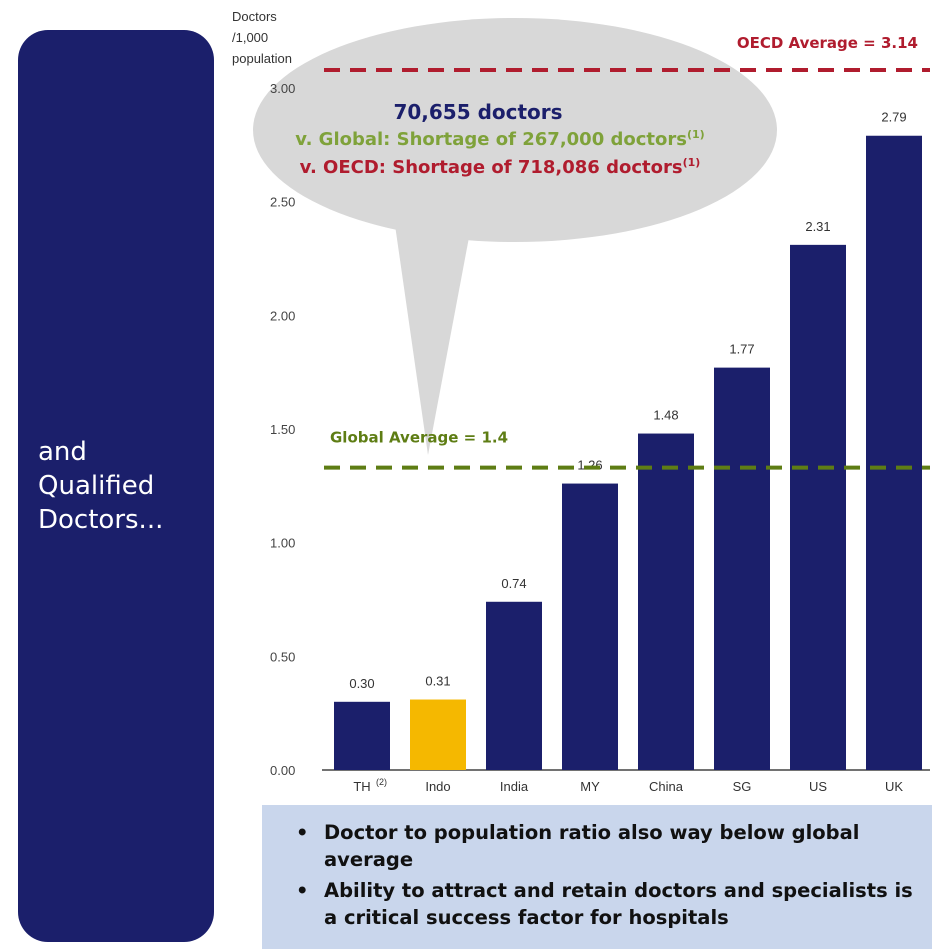 The width and height of the screenshot is (932, 949). What do you see at coordinates (818, 786) in the screenshot?
I see `x-tick-label: US` at bounding box center [818, 786].